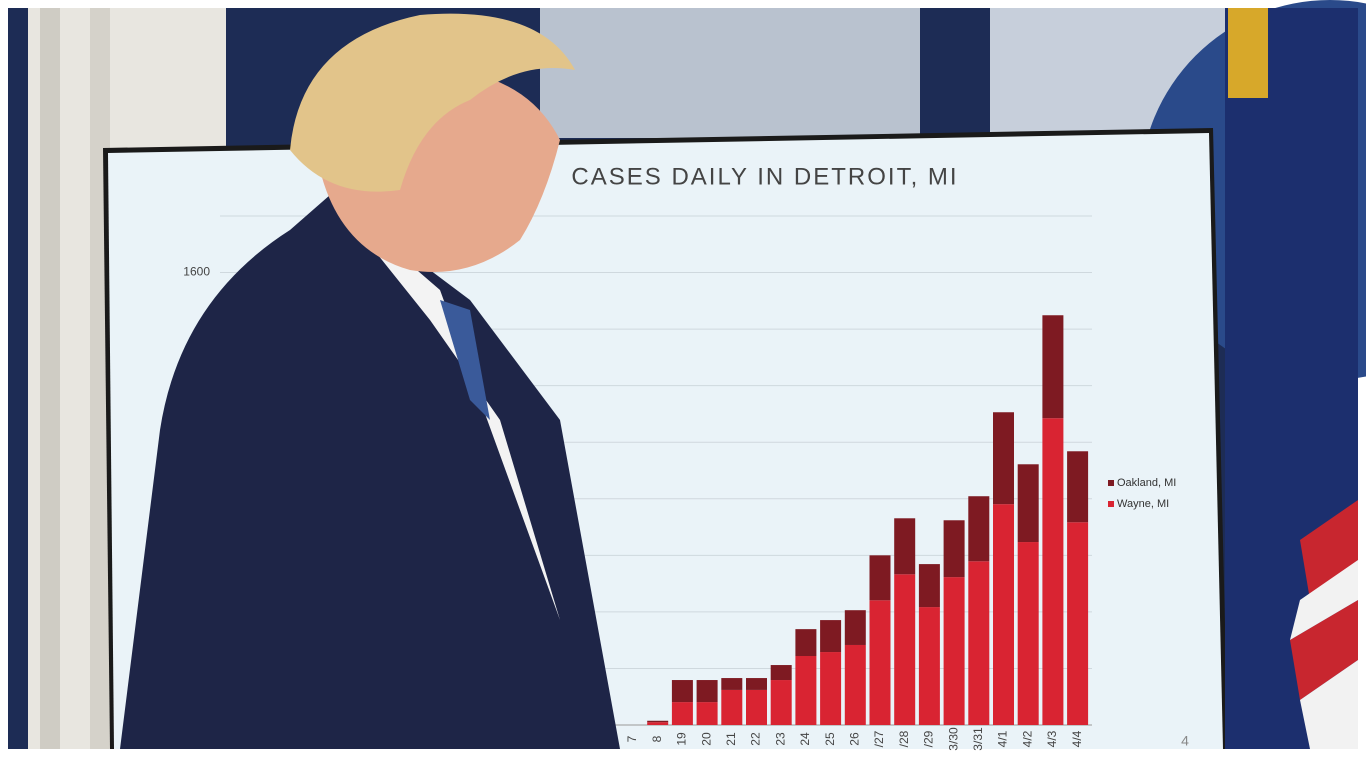  Describe the element at coordinates (1146, 483) in the screenshot. I see `legend-label: Oakland, MI` at that location.